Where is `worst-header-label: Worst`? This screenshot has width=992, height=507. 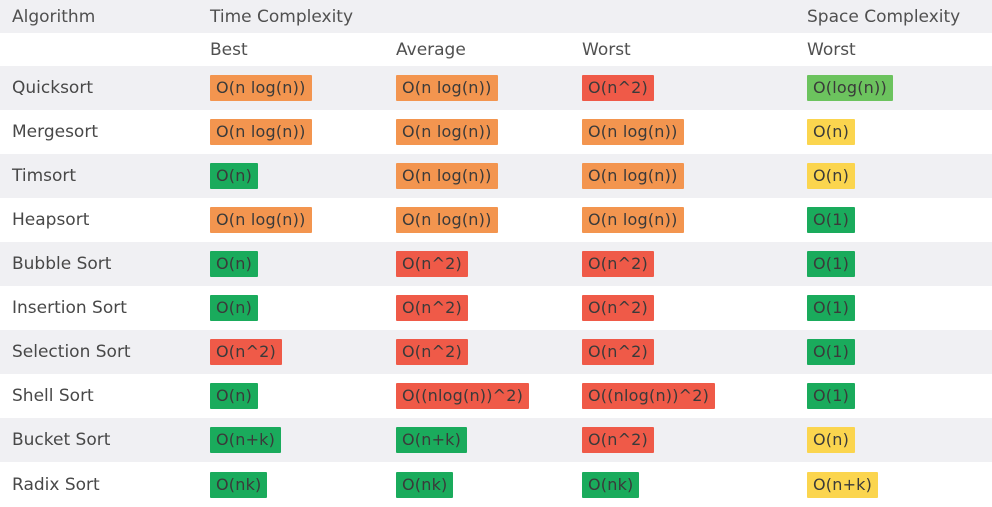
worst-header-label: Worst is located at coordinates (606, 49).